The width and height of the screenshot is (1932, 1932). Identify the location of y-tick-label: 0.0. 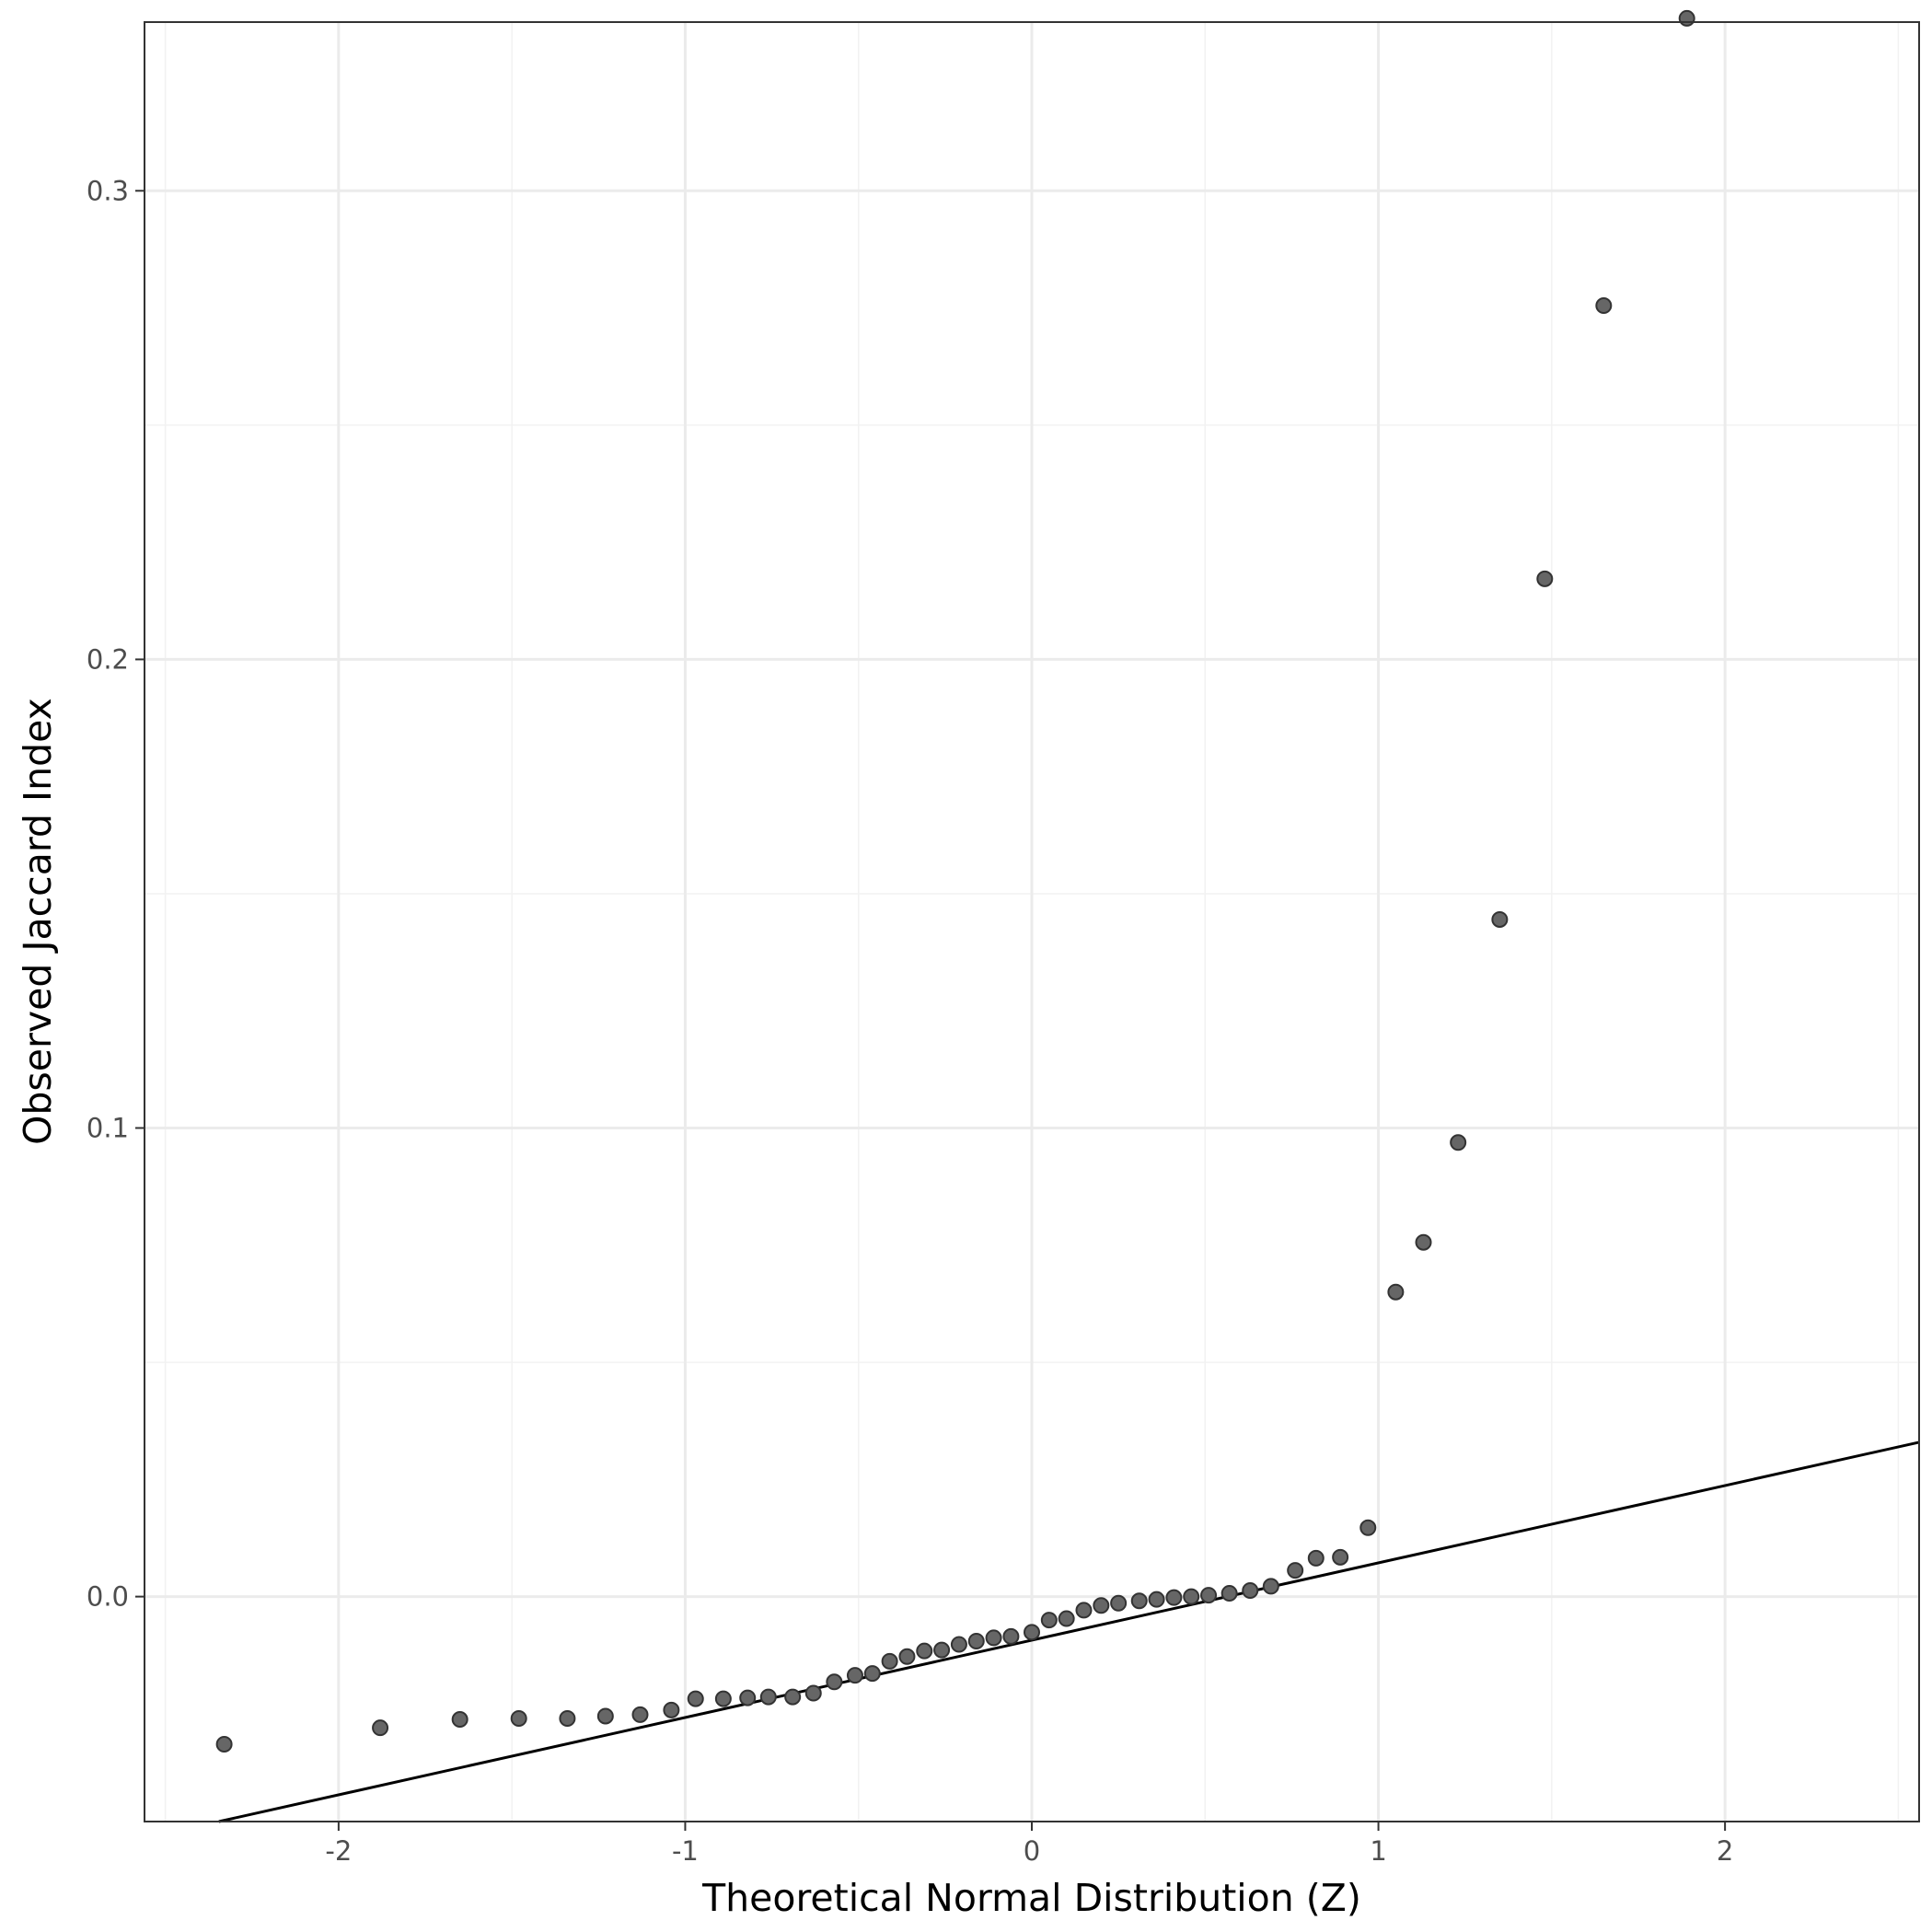
(108, 1597).